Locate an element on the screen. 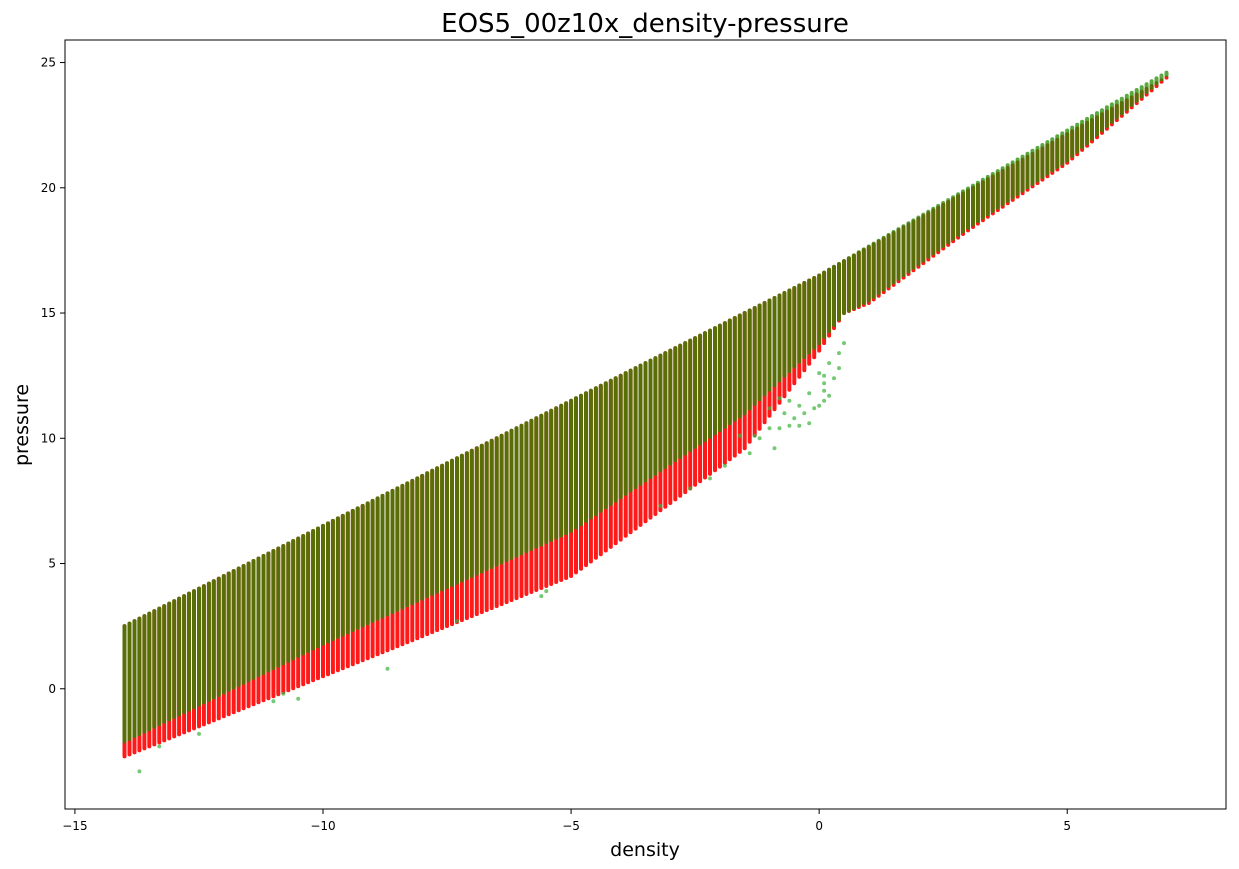 The image size is (1239, 869). x-tick-label: −5 is located at coordinates (571, 826).